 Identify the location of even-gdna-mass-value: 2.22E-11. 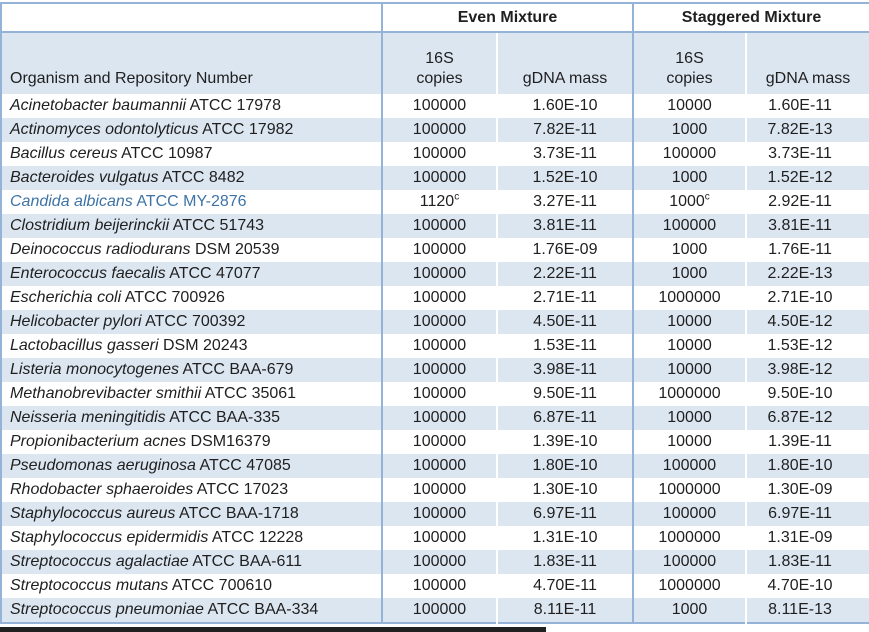
(565, 273).